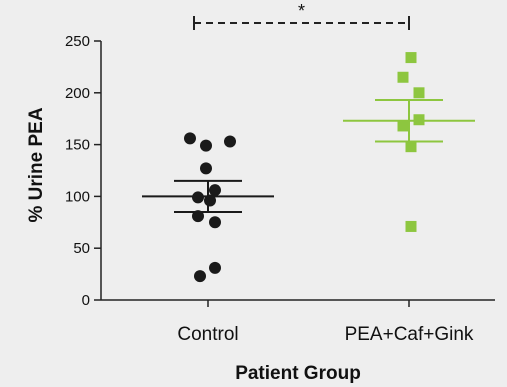 The height and width of the screenshot is (387, 507). What do you see at coordinates (77, 196) in the screenshot?
I see `y-tick-label: 100` at bounding box center [77, 196].